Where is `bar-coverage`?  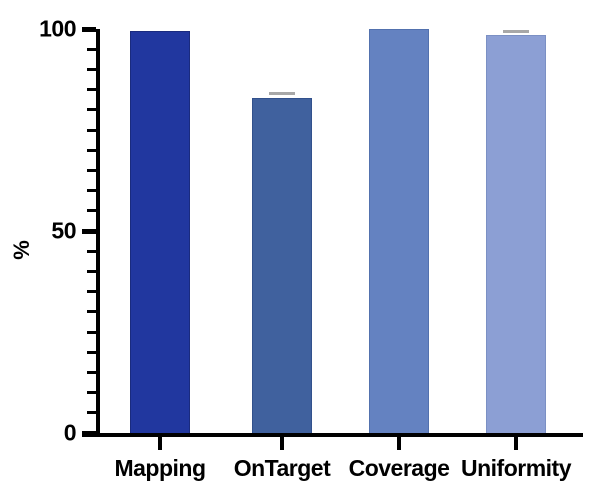 bar-coverage is located at coordinates (399, 231).